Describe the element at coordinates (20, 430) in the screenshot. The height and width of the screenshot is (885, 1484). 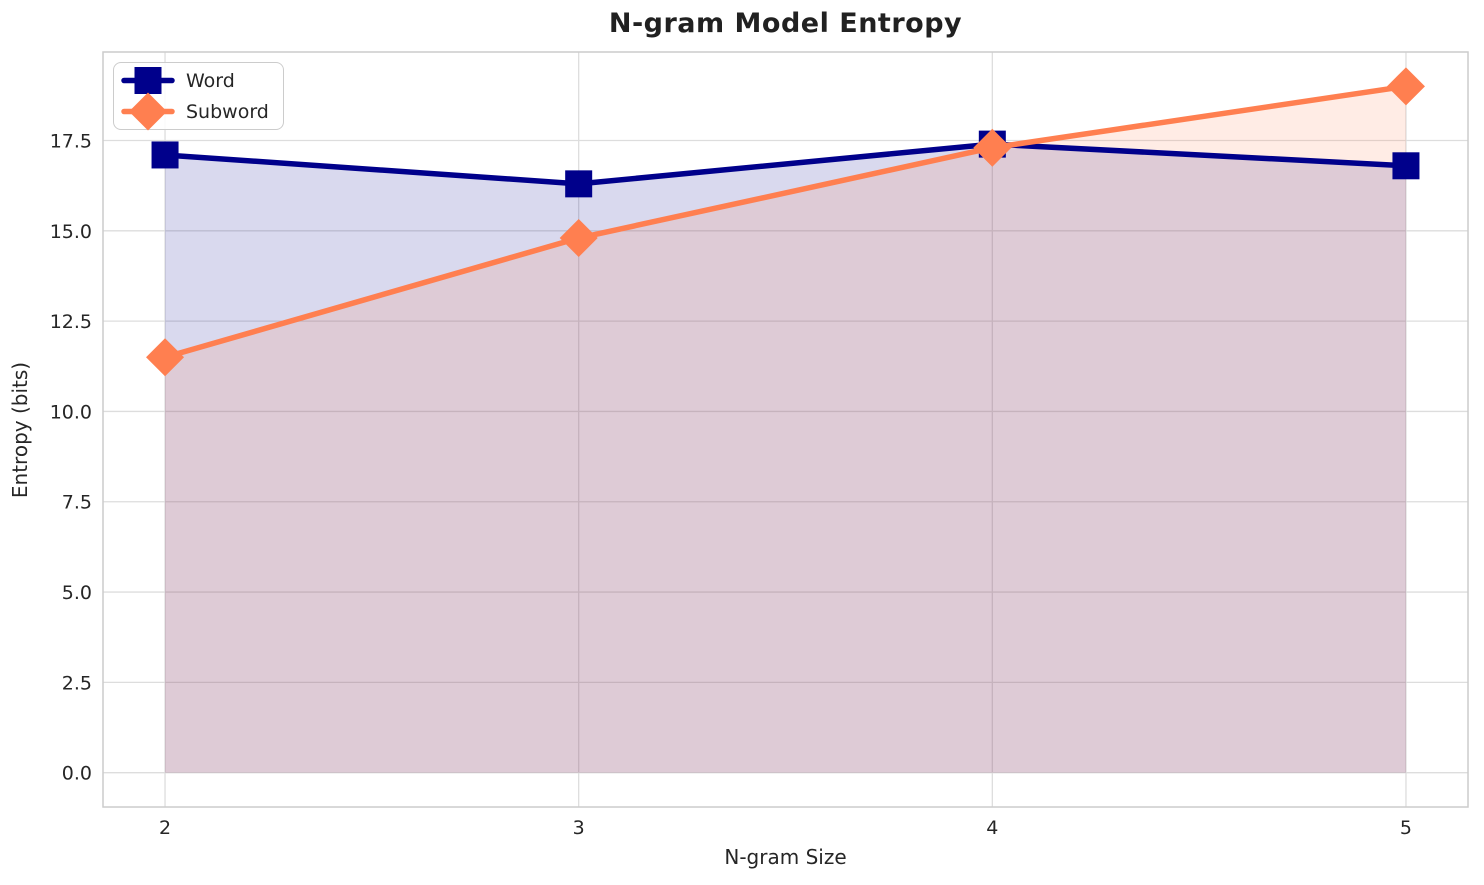
I see `y-axis-label: Entropy (bits)` at that location.